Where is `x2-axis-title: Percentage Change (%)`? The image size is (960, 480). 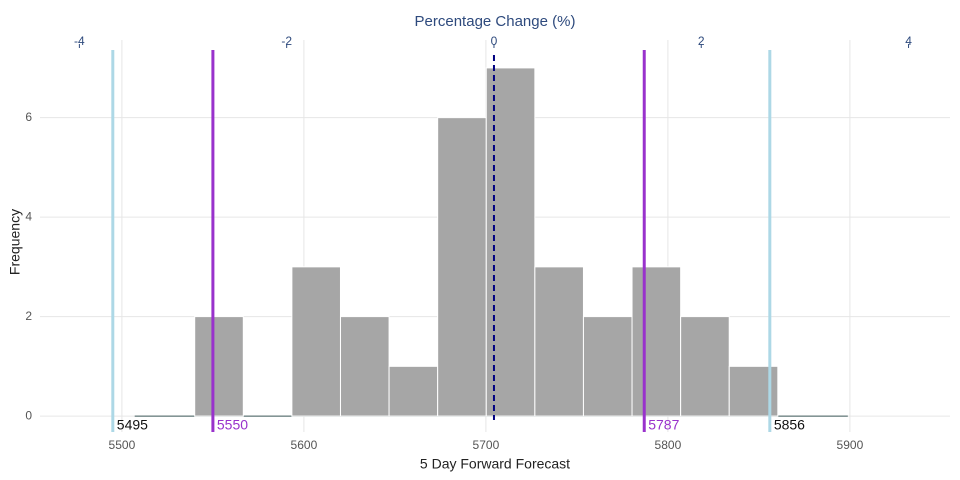 x2-axis-title: Percentage Change (%) is located at coordinates (495, 21).